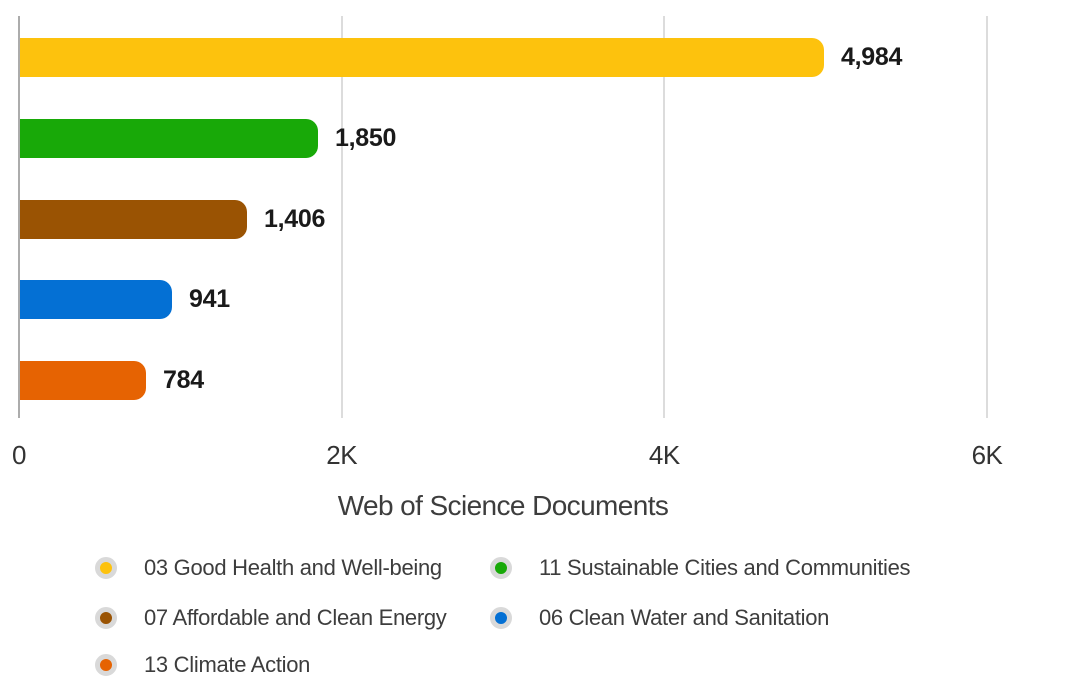  What do you see at coordinates (987, 455) in the screenshot?
I see `x-tick-6k: 6K` at bounding box center [987, 455].